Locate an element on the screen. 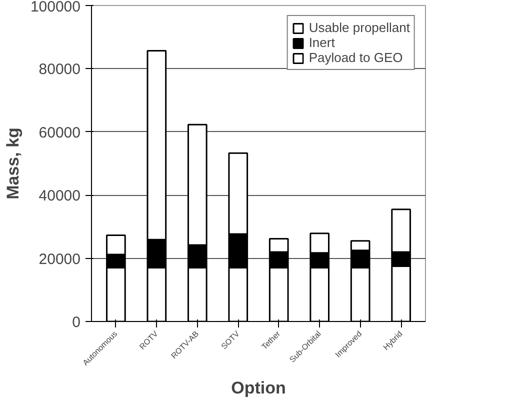  y-tick-label: 100000 is located at coordinates (55, 8).